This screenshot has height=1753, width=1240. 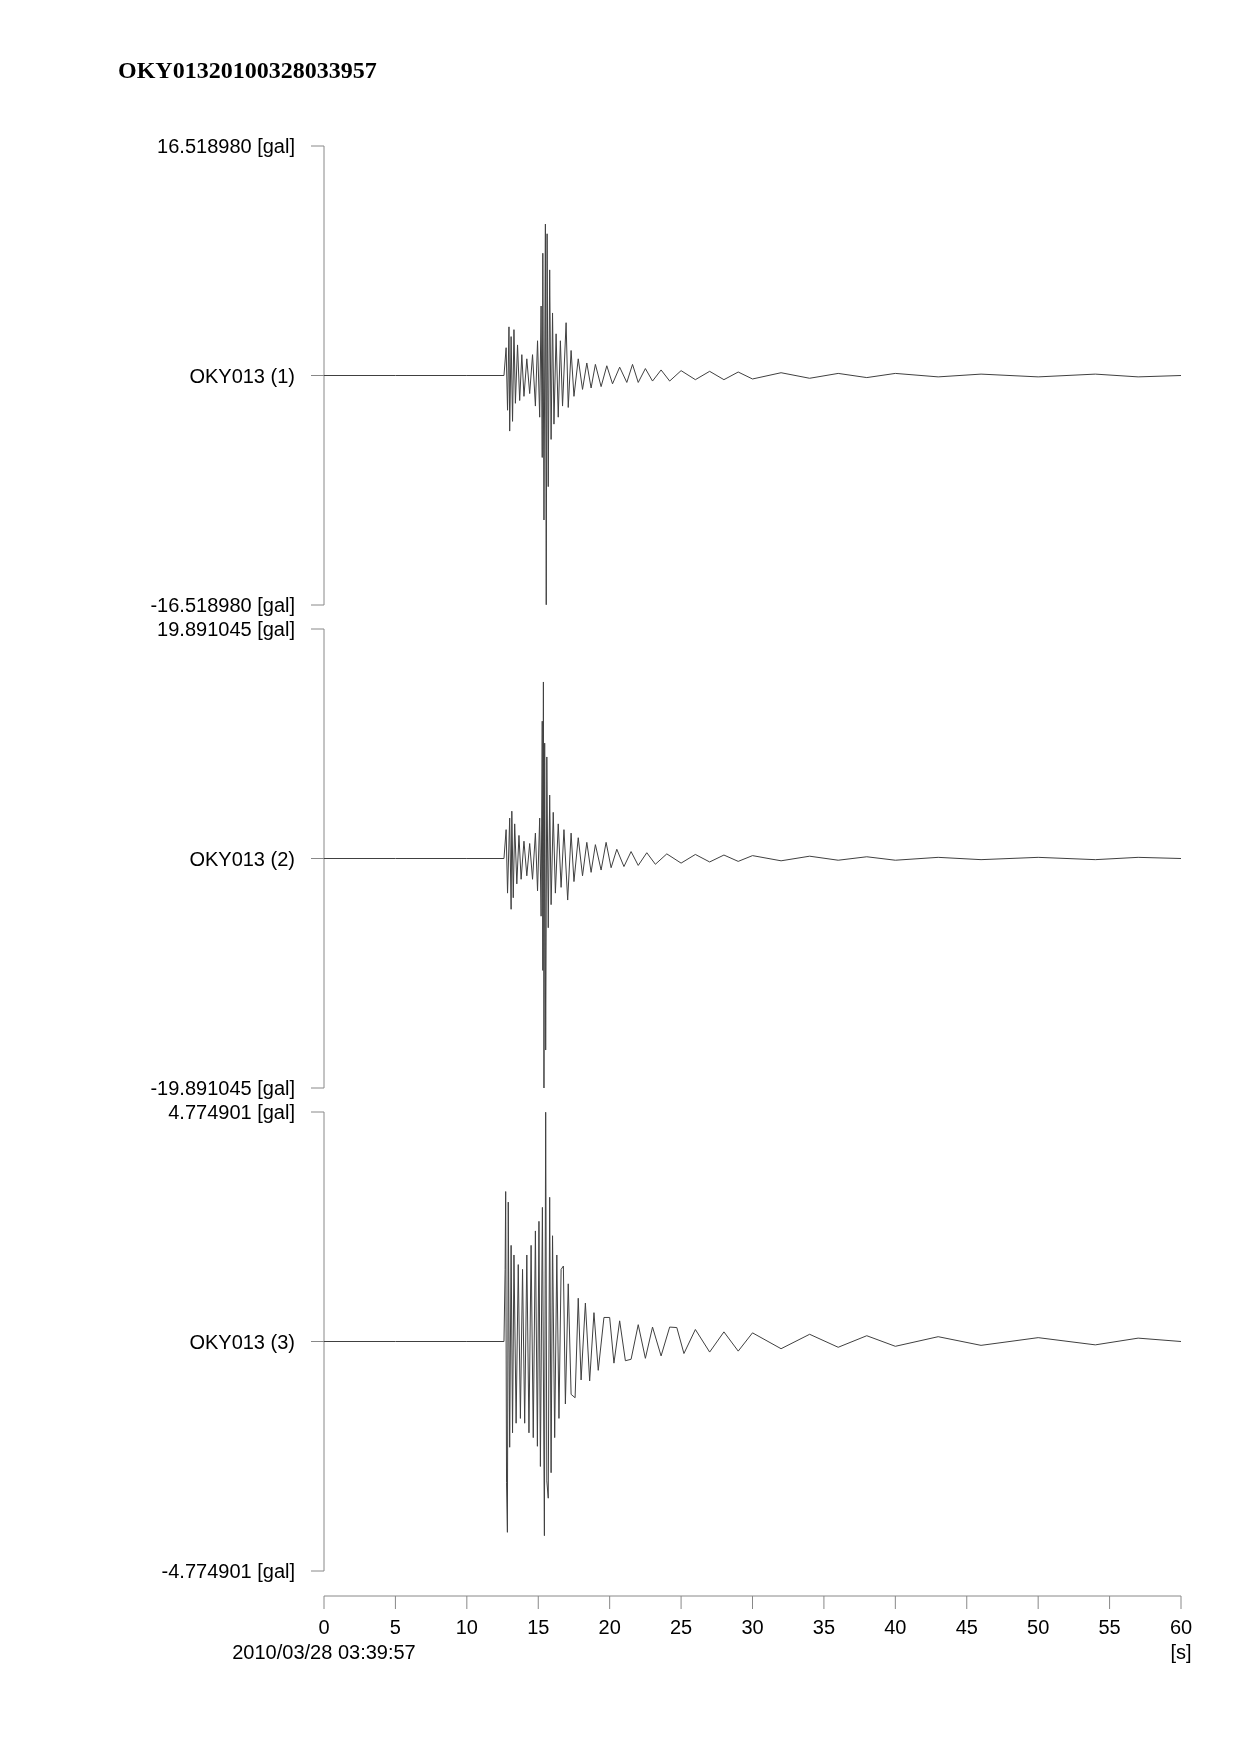 I want to click on x-tick-label: 35, so click(x=824, y=1627).